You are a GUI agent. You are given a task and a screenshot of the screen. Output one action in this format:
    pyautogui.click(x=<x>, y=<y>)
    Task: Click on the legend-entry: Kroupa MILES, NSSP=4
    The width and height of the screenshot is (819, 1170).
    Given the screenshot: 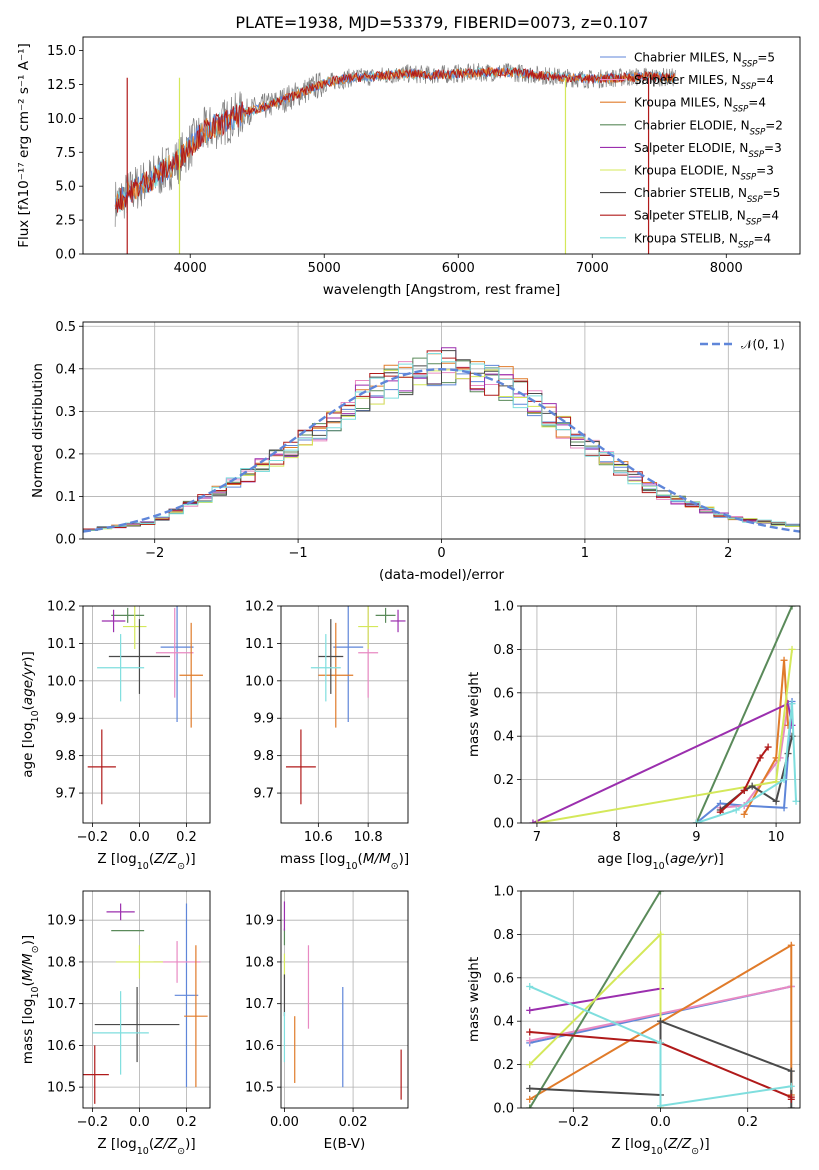 What is the action you would take?
    pyautogui.click(x=700, y=105)
    